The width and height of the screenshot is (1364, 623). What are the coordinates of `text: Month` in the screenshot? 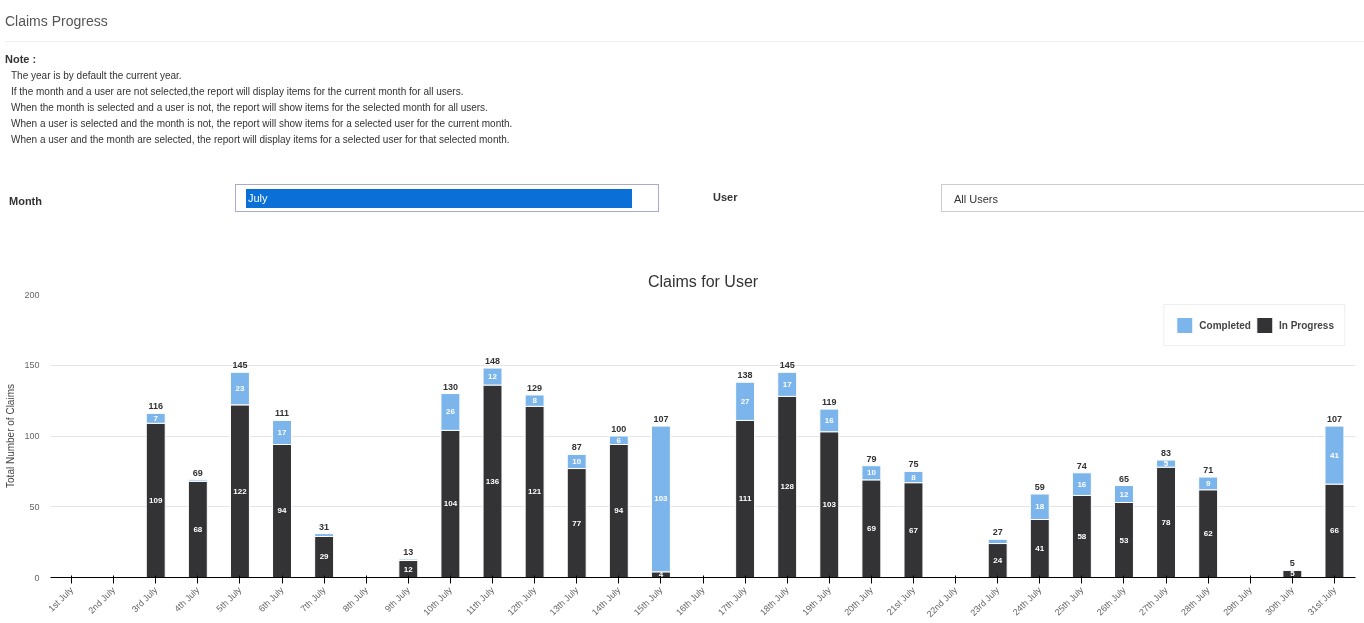 It's located at (25, 201).